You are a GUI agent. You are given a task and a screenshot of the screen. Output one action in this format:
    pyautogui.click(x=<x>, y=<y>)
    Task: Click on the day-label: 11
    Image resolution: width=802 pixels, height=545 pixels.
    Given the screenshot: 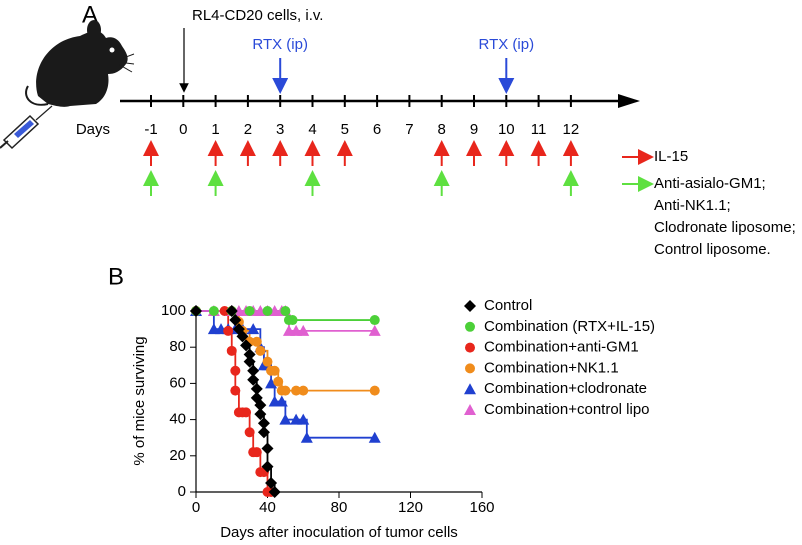 What is the action you would take?
    pyautogui.click(x=539, y=129)
    